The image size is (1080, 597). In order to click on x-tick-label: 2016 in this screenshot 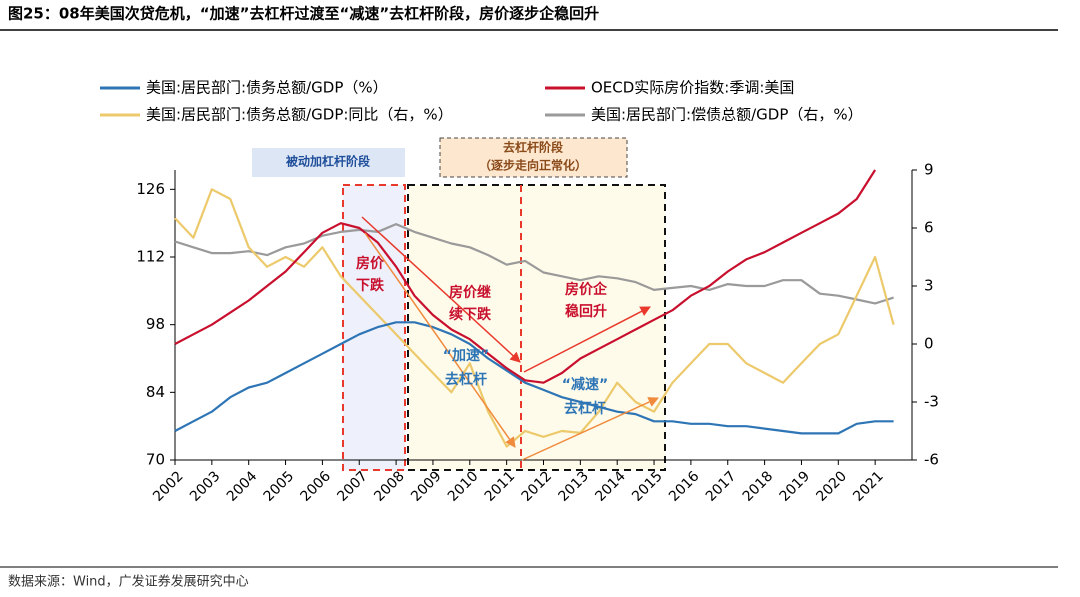, I will do `click(684, 486)`.